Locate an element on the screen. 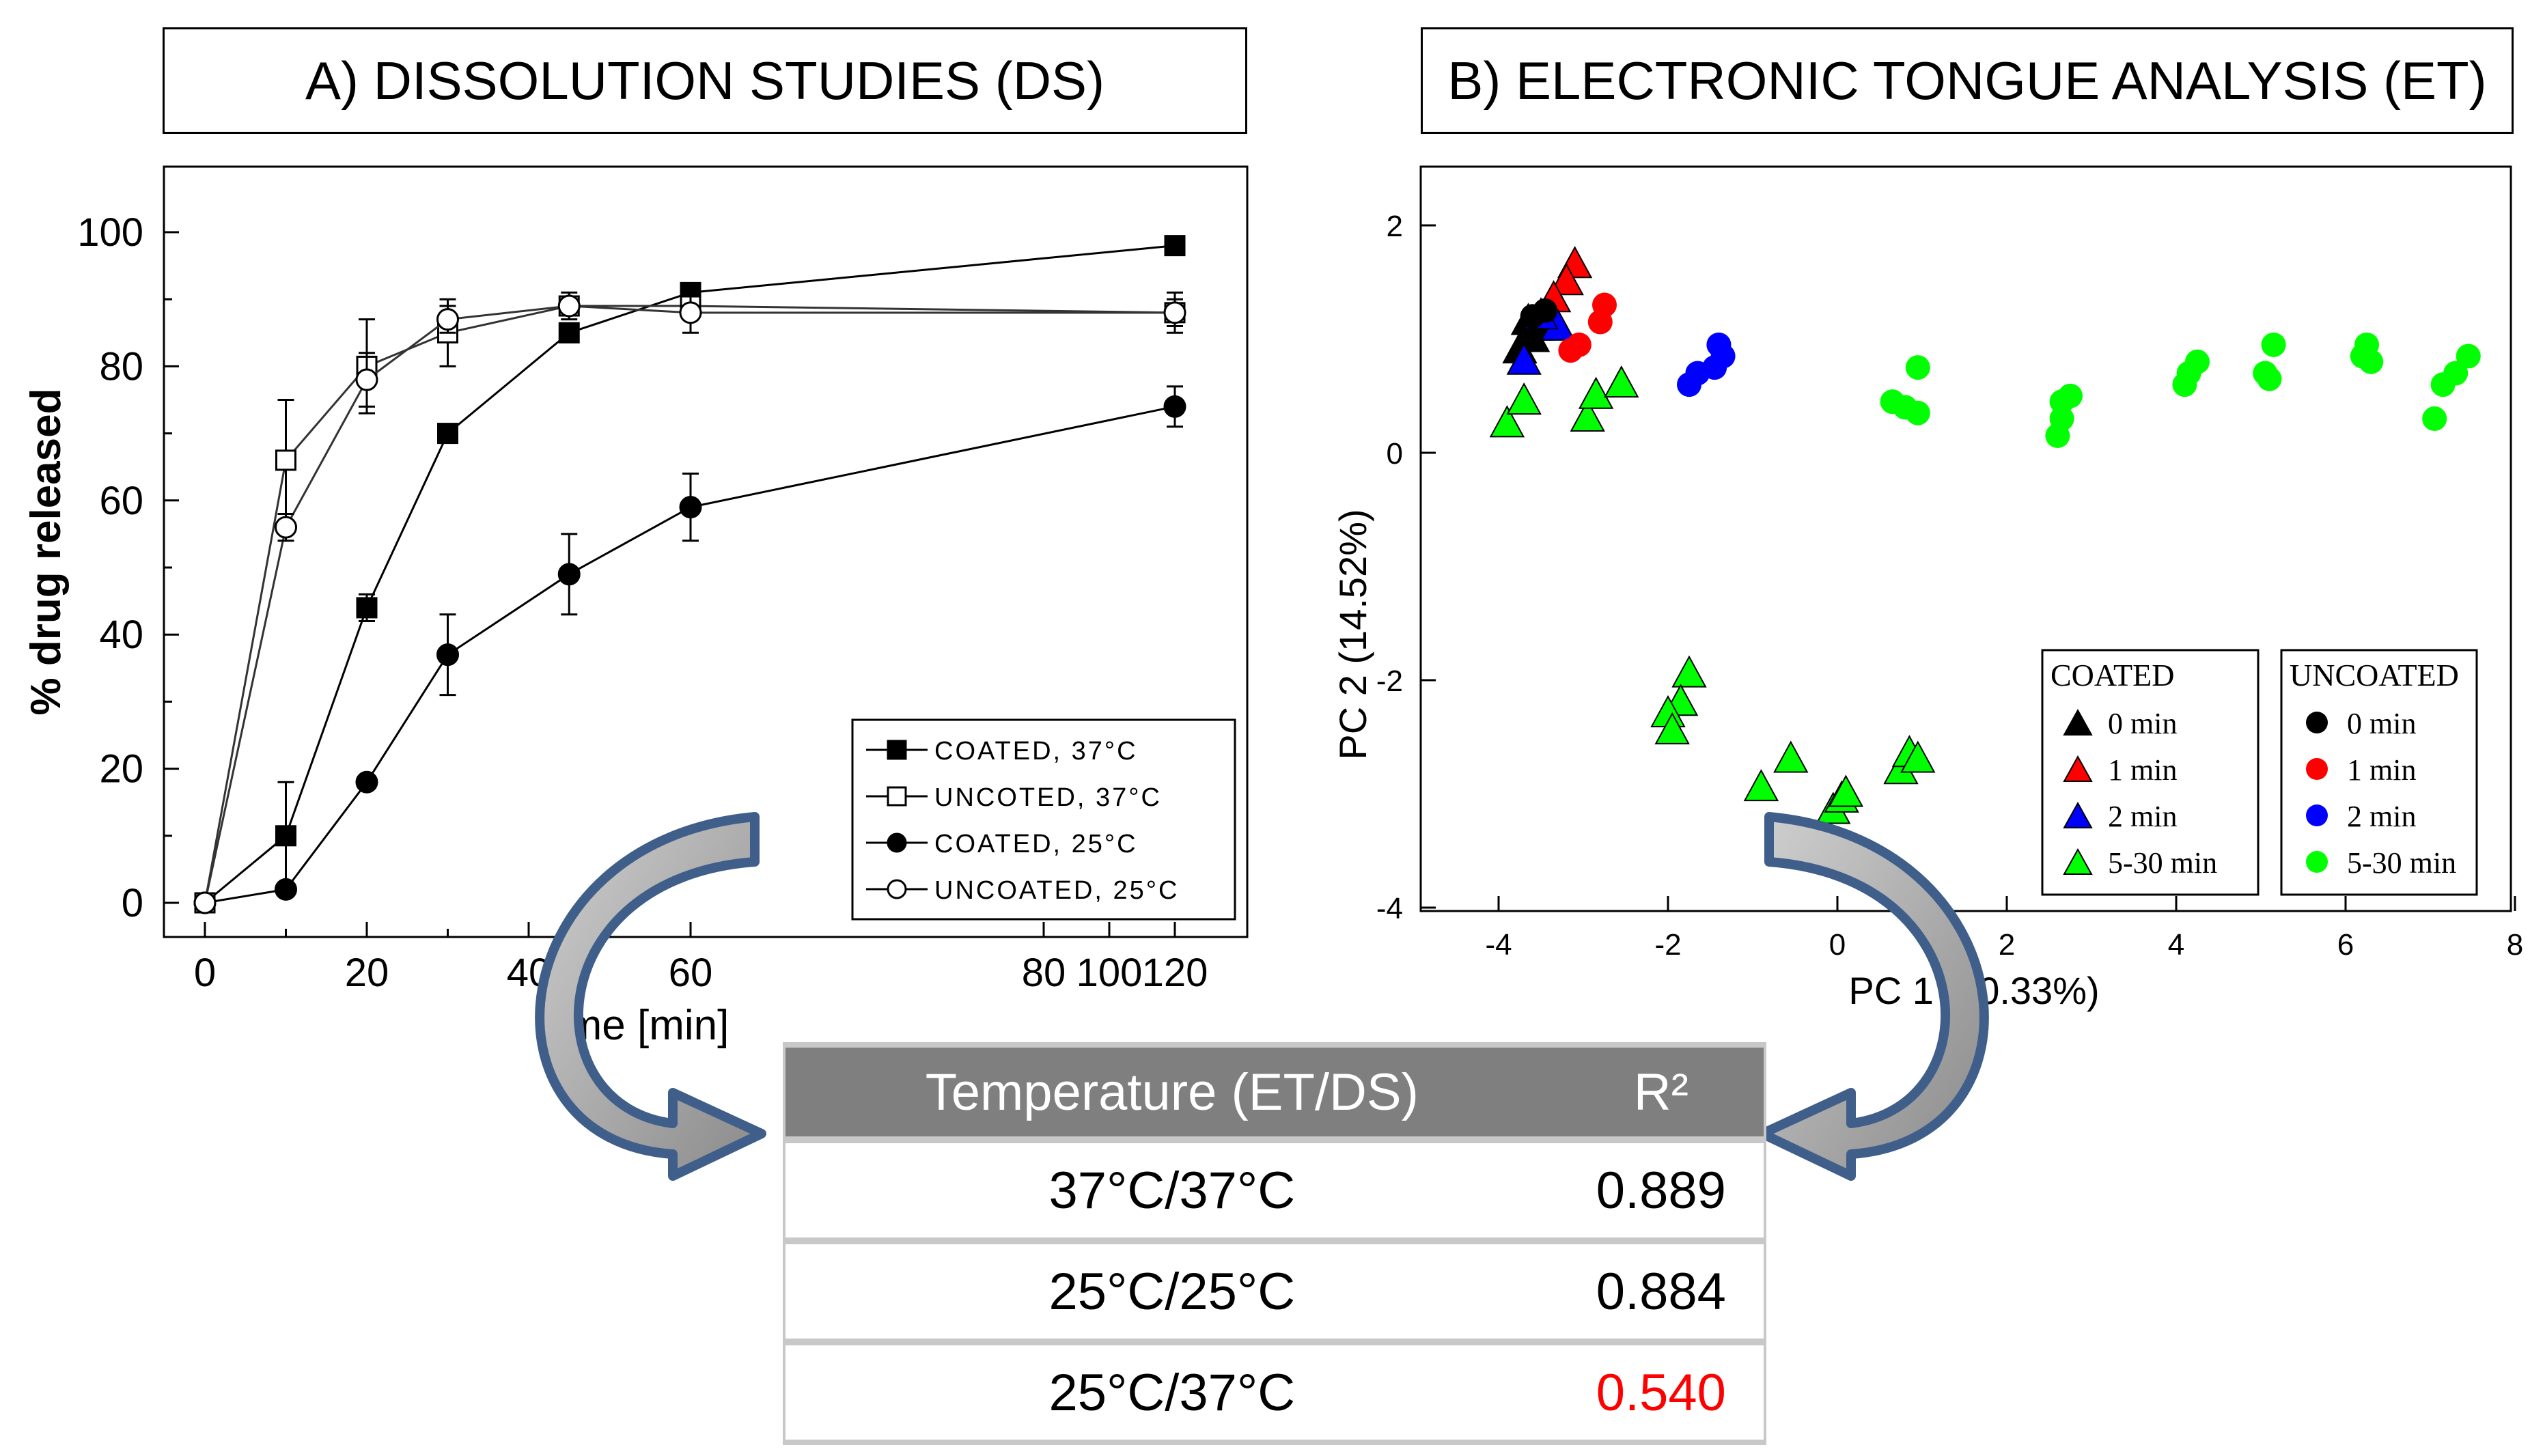  y-tick-label: 60 is located at coordinates (121, 501).